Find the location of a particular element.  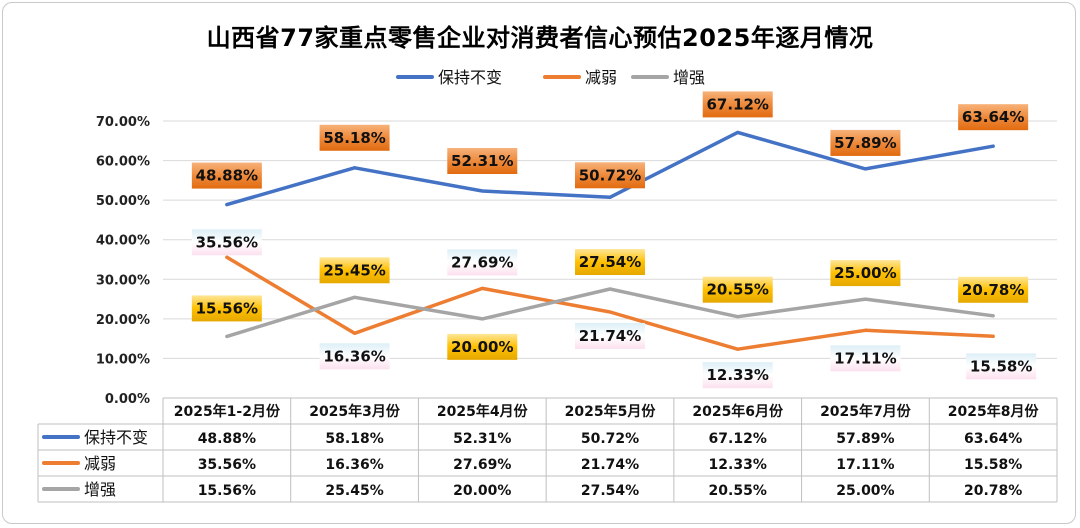

data-label-2: 35.56% is located at coordinates (227, 242).